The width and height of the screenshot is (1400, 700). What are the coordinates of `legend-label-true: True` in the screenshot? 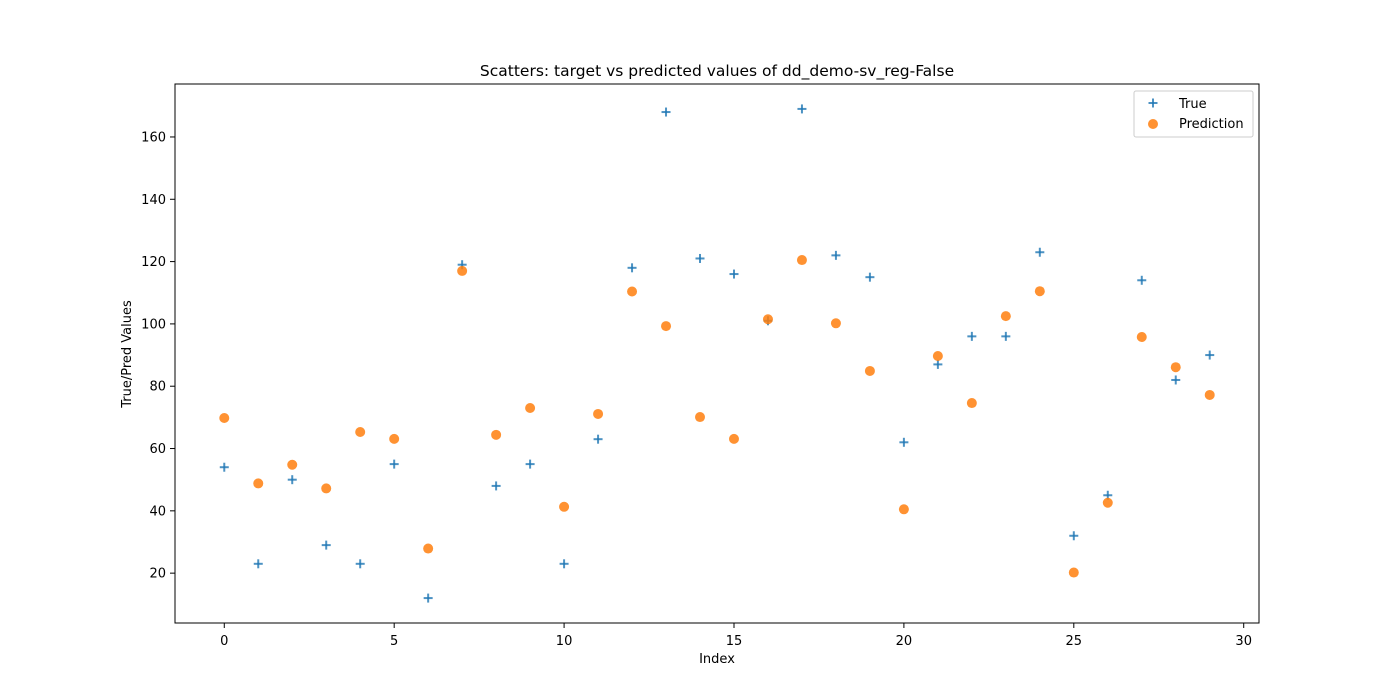 It's located at (1192, 104).